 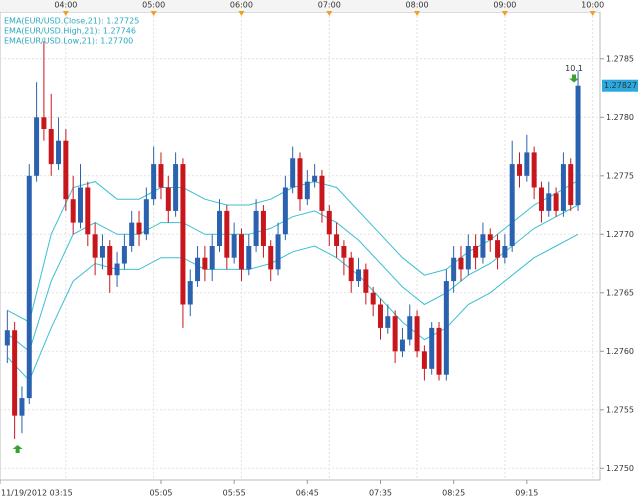 I want to click on price-label-box, so click(x=620, y=85).